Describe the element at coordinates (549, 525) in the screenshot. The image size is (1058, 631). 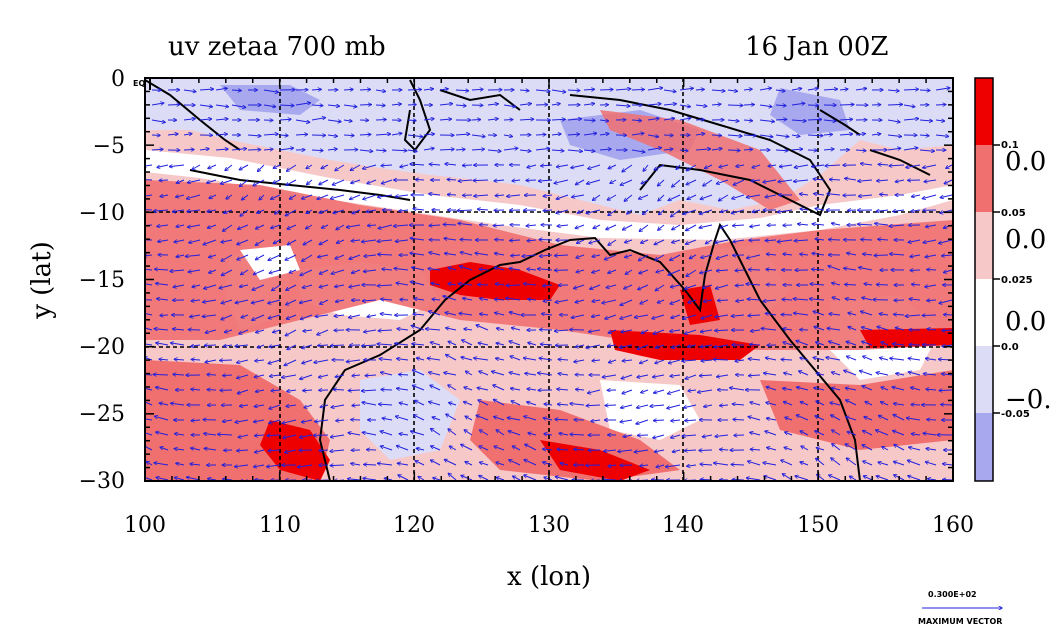
I see `x-tick-labels: 100 110 120 130 140 150 160` at that location.